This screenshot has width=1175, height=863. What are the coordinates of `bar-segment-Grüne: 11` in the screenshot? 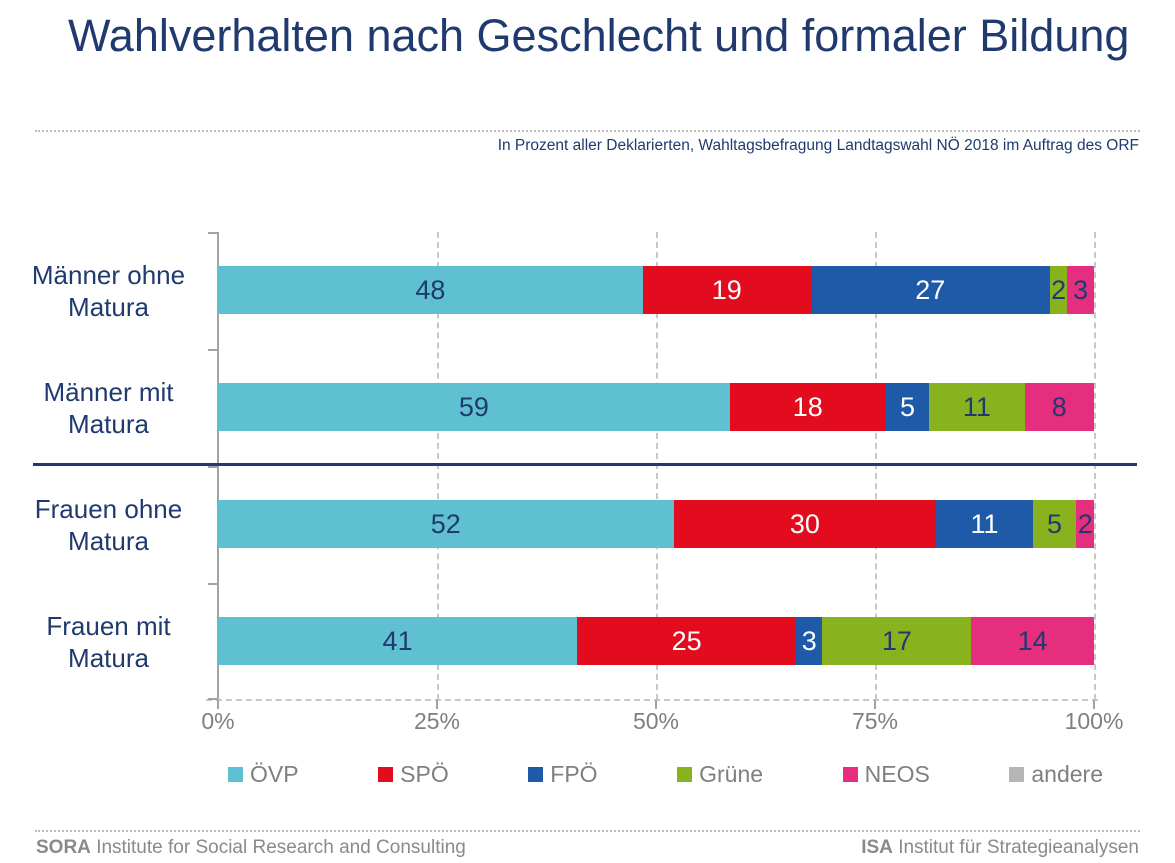 It's located at (977, 407).